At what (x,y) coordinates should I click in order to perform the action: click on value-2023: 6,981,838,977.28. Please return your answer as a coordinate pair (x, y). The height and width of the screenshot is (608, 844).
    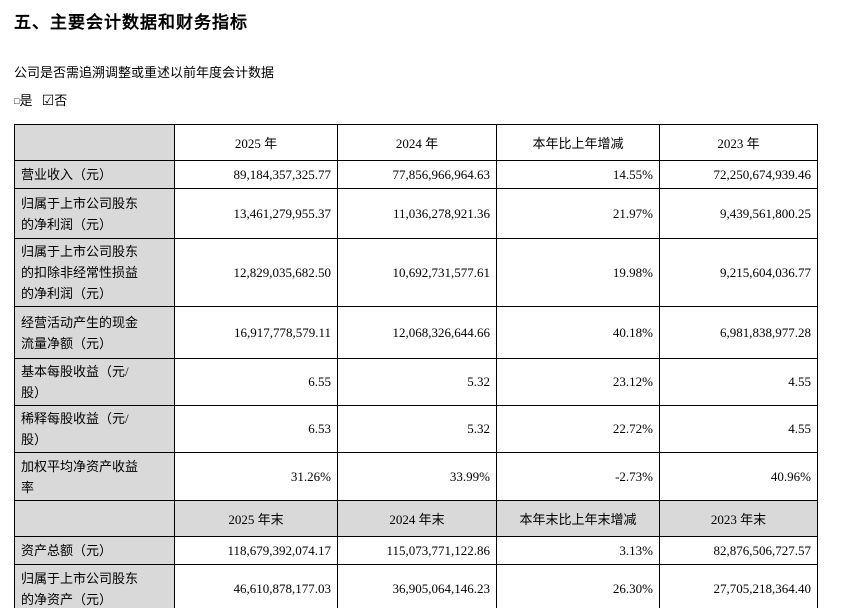
    Looking at the image, I should click on (738, 332).